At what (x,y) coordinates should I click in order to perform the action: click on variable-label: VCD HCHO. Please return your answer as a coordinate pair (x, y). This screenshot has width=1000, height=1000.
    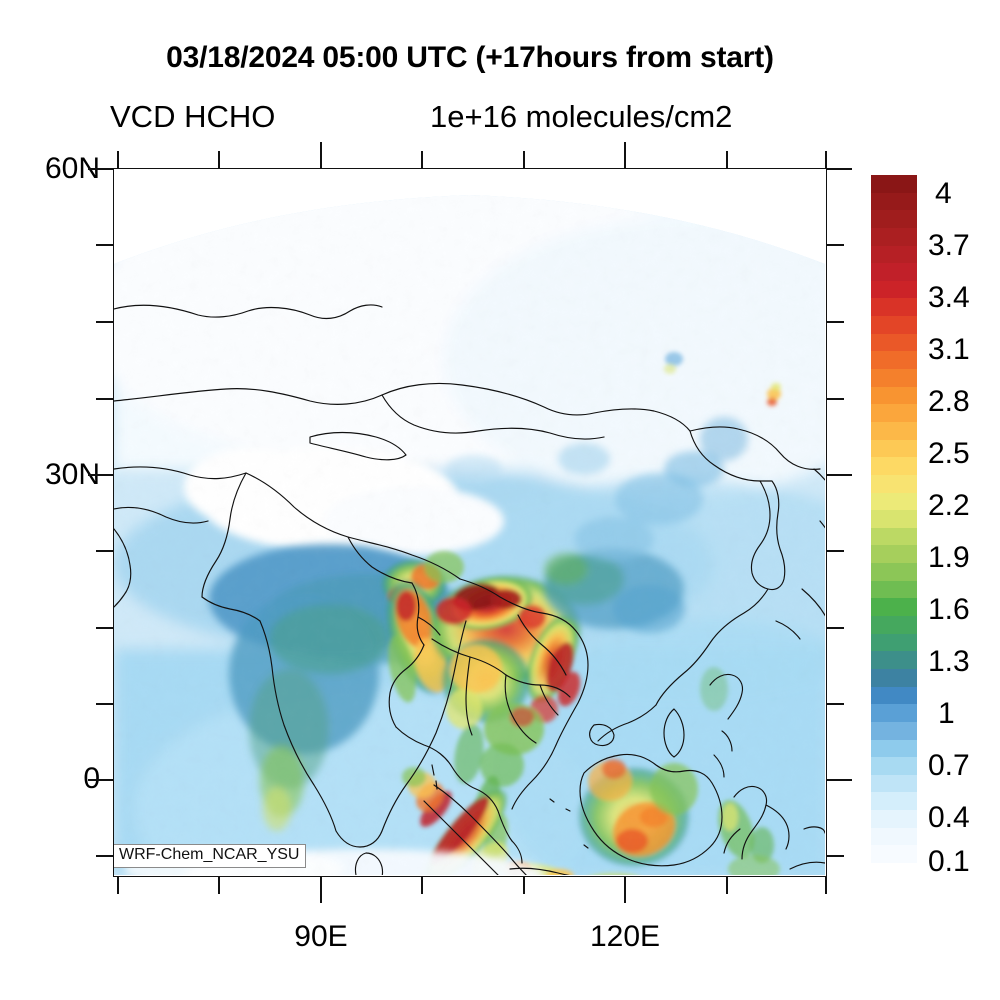
    Looking at the image, I should click on (193, 116).